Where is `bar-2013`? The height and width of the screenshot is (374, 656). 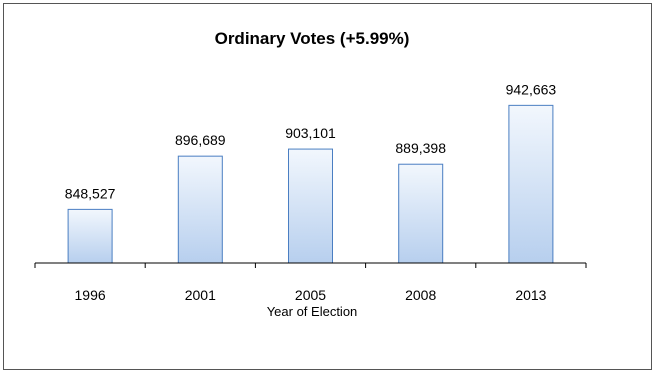
bar-2013 is located at coordinates (531, 184).